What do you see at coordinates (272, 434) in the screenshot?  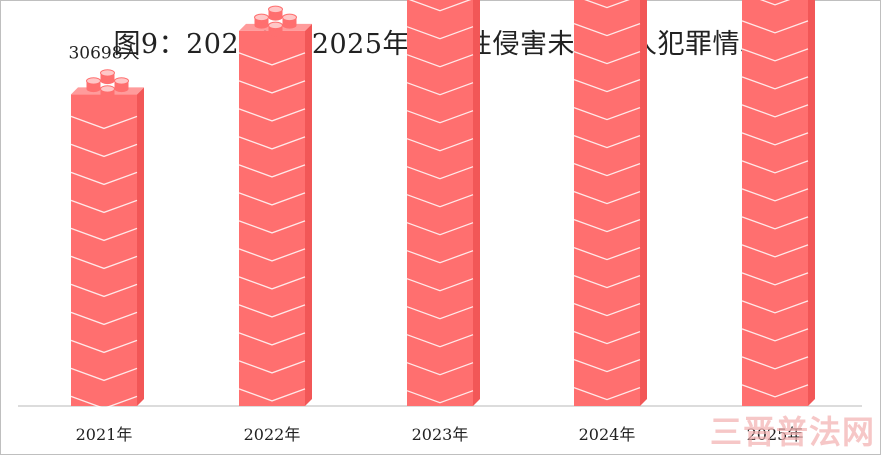 I see `x-tick-label-2: 2022年` at bounding box center [272, 434].